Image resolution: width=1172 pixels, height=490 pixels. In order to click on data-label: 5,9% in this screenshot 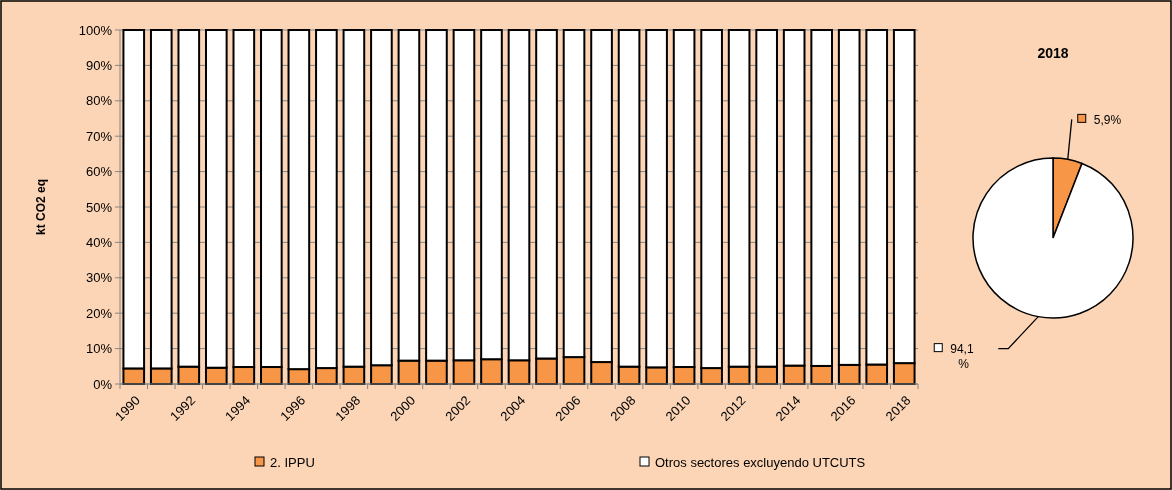, I will do `click(1107, 119)`.